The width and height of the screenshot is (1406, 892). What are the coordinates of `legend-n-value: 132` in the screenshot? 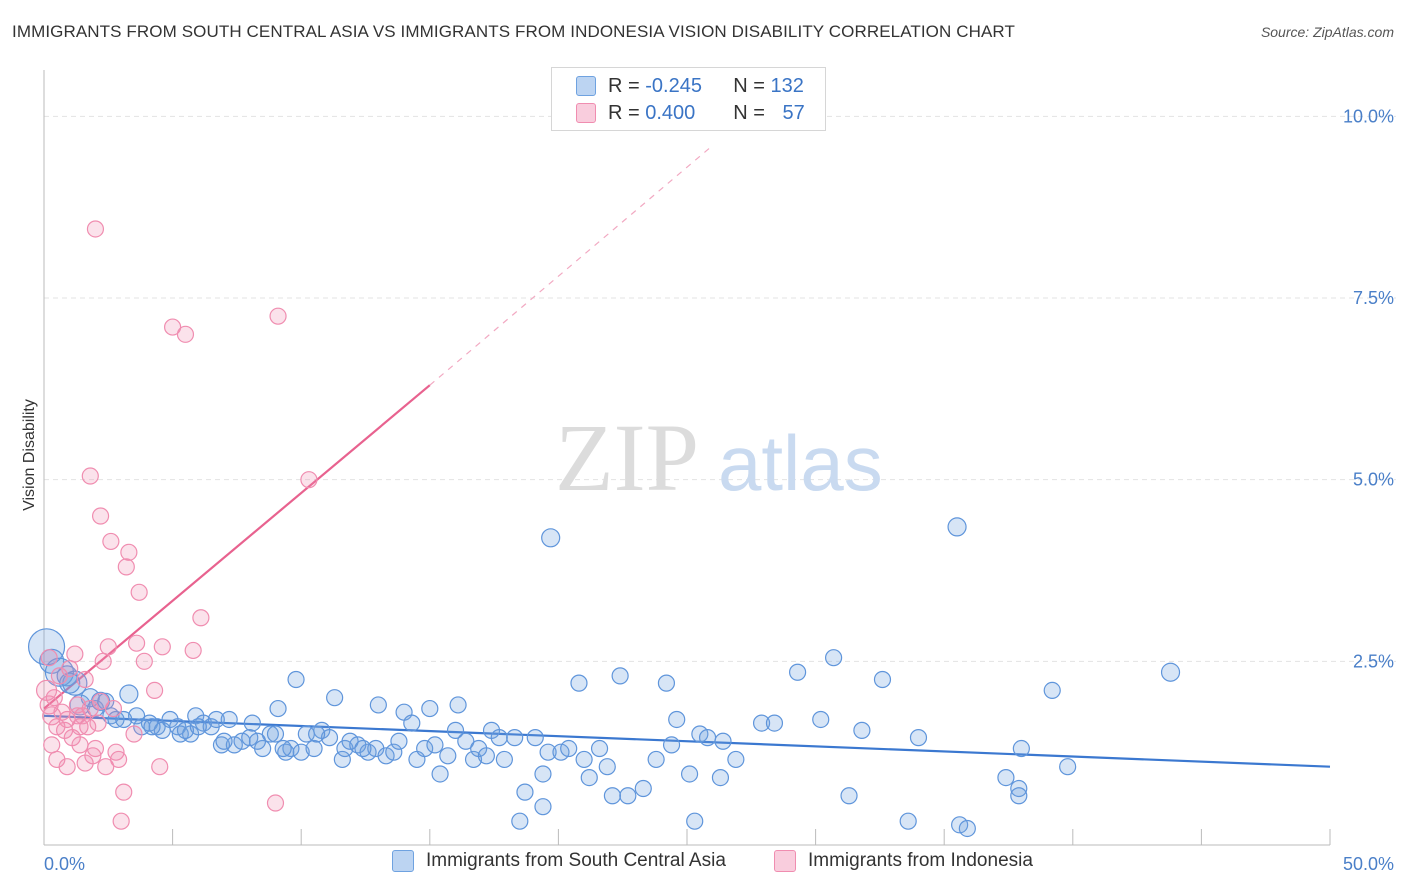 It's located at (787, 85).